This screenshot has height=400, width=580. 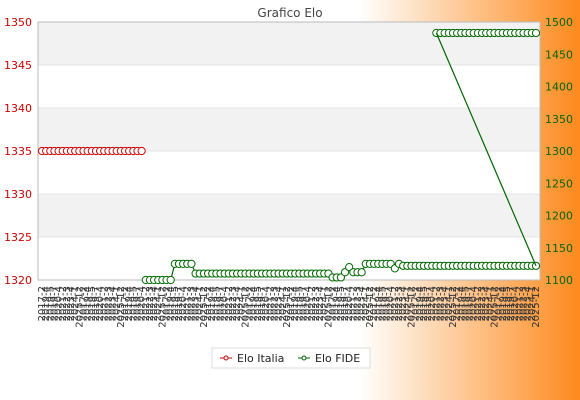 I want to click on right-axis-tick-label: 1300, so click(x=559, y=151).